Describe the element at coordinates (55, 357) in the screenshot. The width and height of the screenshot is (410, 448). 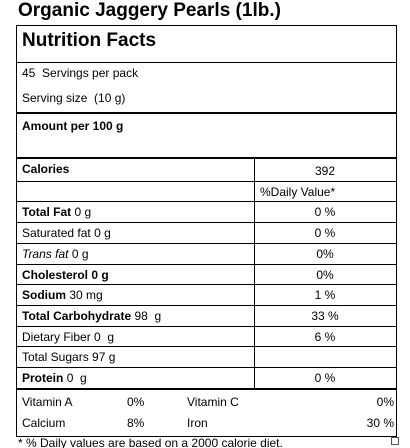
I see `nutrient-name: Total Sugars` at that location.